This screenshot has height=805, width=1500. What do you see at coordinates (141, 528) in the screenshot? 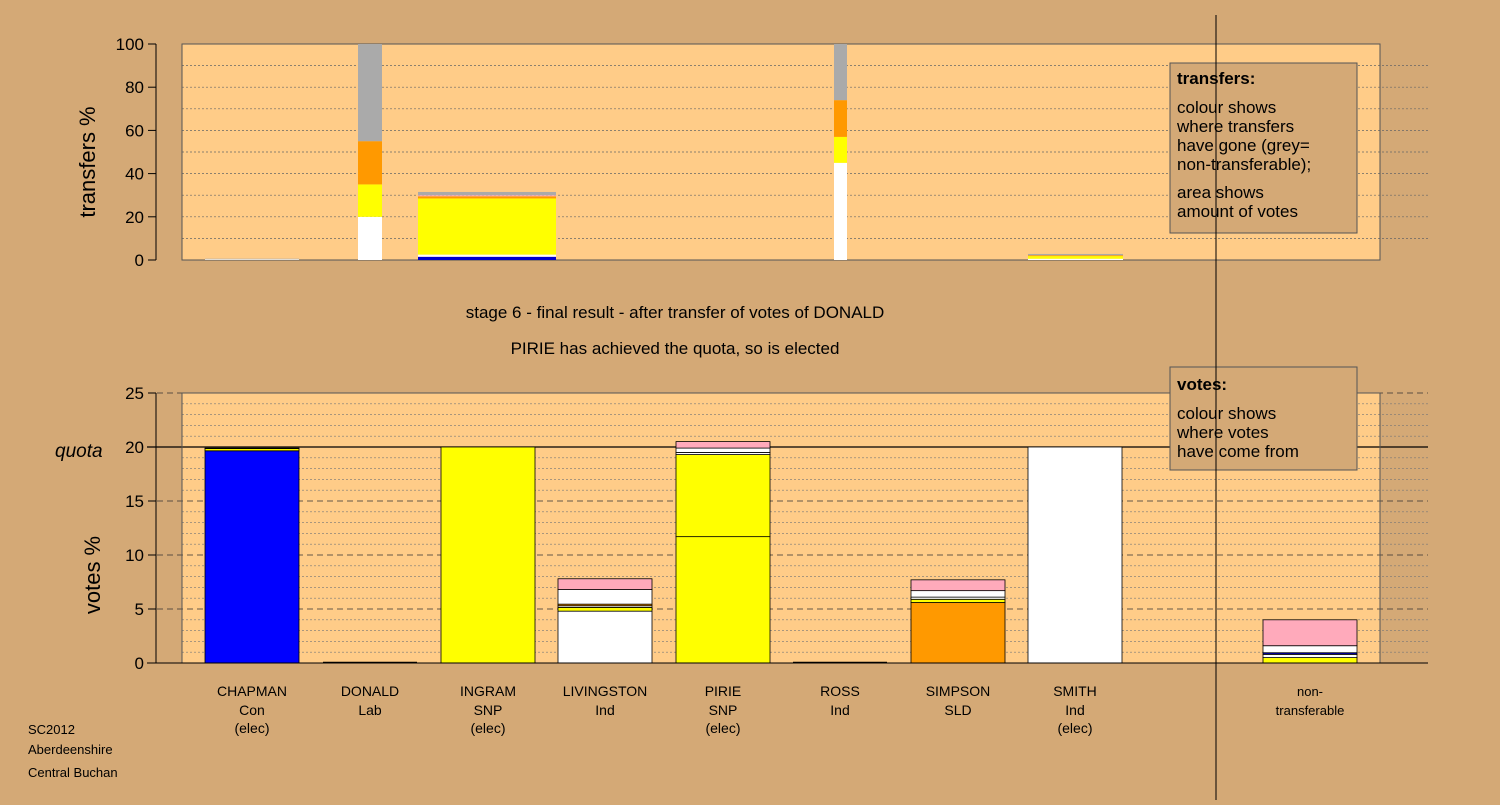
I see `votes-y-ticks: 0 5 10 15 20 25` at bounding box center [141, 528].